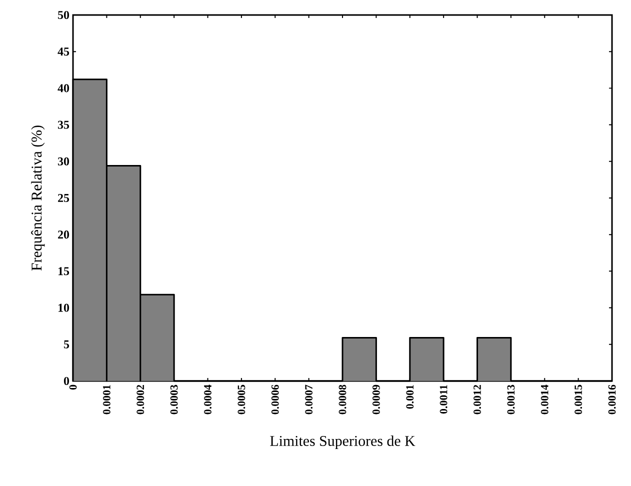 Image resolution: width=631 pixels, height=486 pixels. I want to click on x-tick-label: 0.0007, so click(309, 399).